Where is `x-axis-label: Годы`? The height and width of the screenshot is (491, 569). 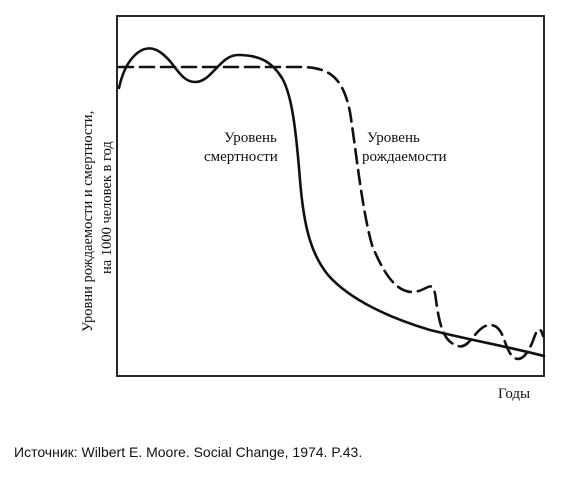 x-axis-label: Годы is located at coordinates (514, 394).